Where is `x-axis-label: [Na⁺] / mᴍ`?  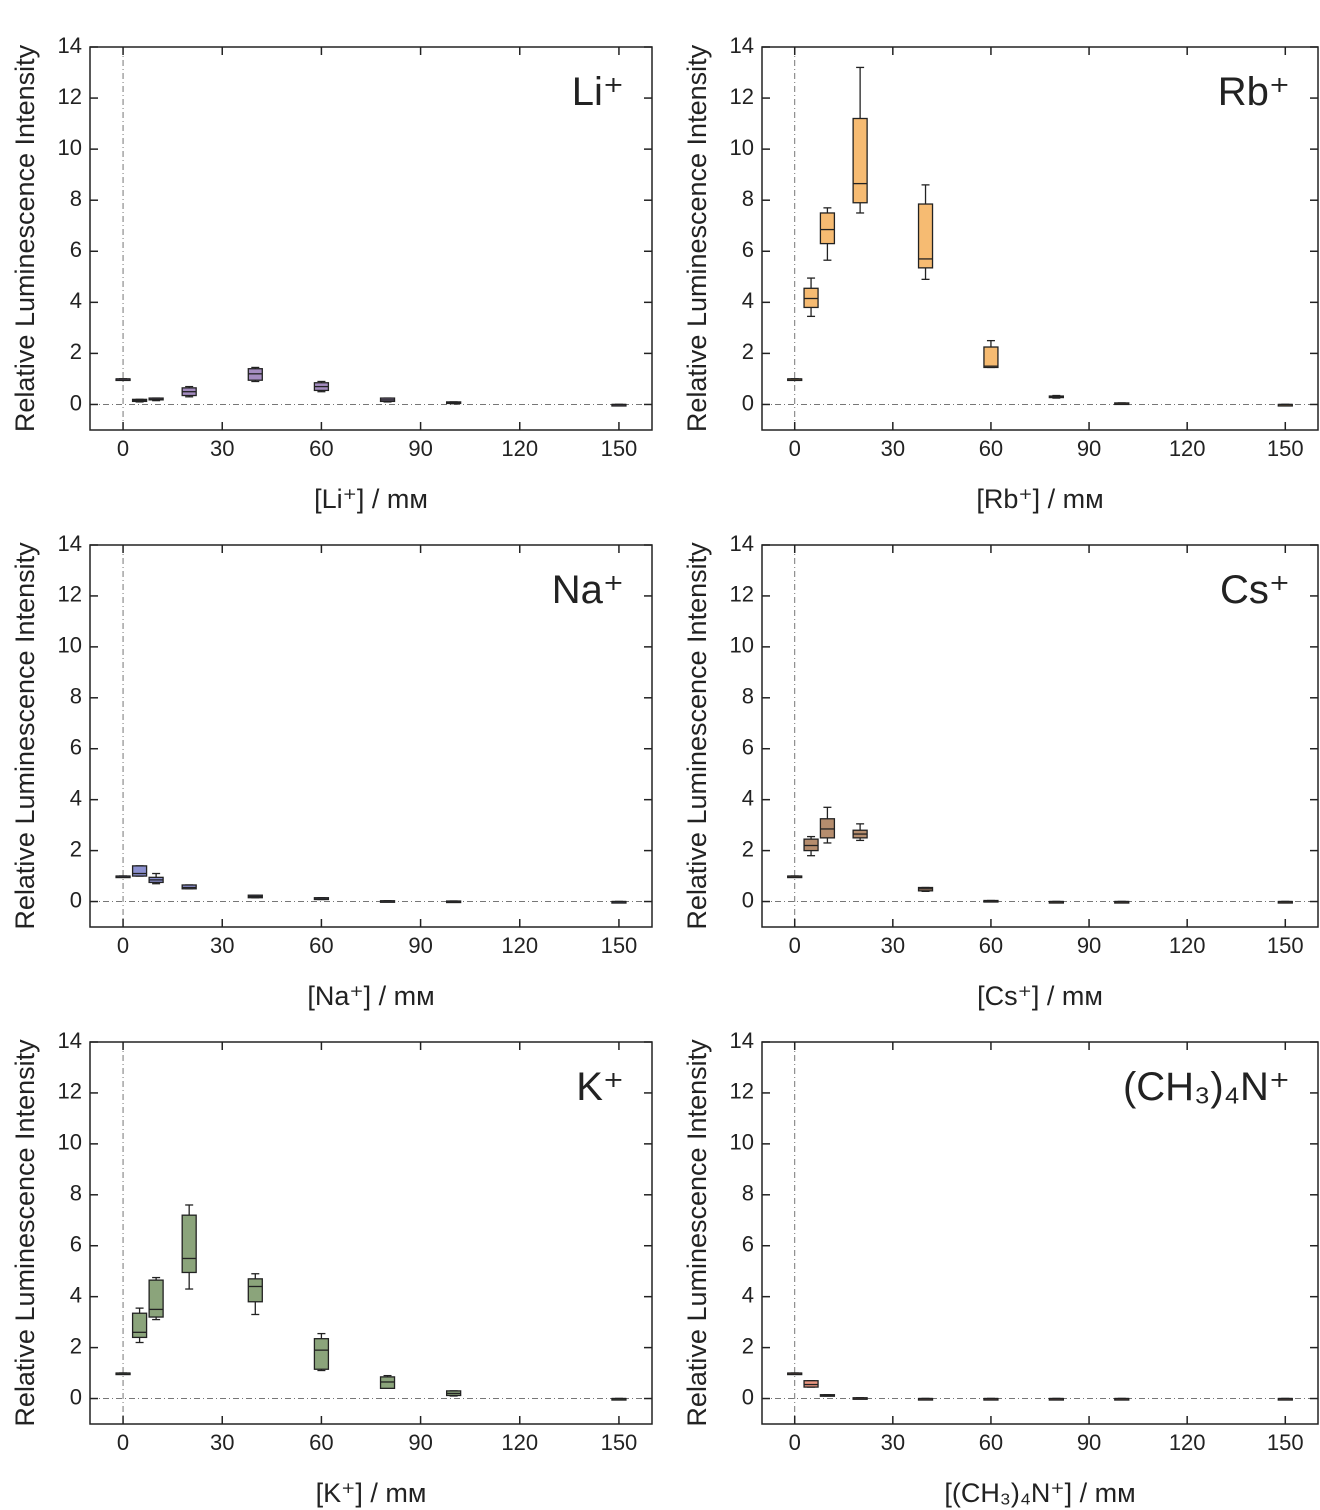
x-axis-label: [Na⁺] / mᴍ is located at coordinates (370, 996).